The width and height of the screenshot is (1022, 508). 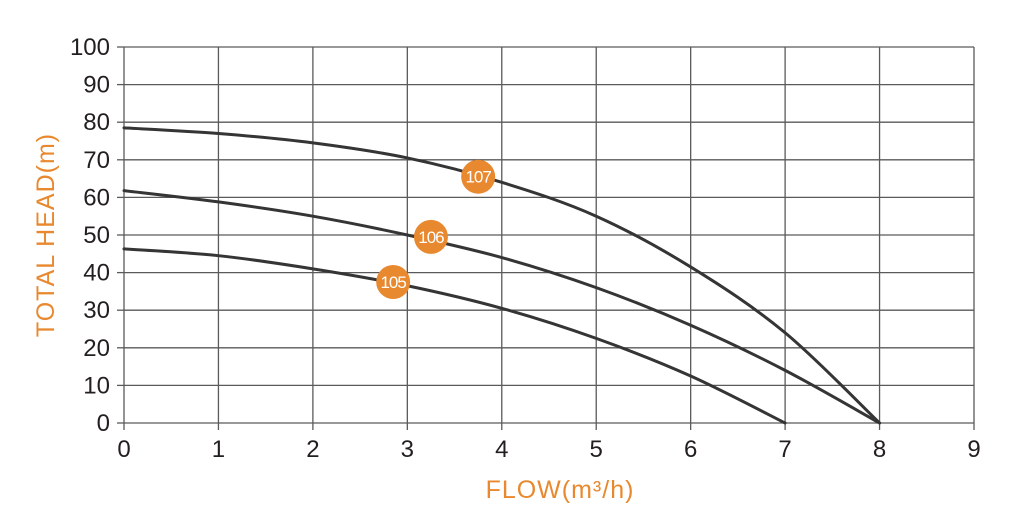 What do you see at coordinates (548, 449) in the screenshot?
I see `x-tick-labels: 0 1 2 3 4 5 6 7 8 9` at bounding box center [548, 449].